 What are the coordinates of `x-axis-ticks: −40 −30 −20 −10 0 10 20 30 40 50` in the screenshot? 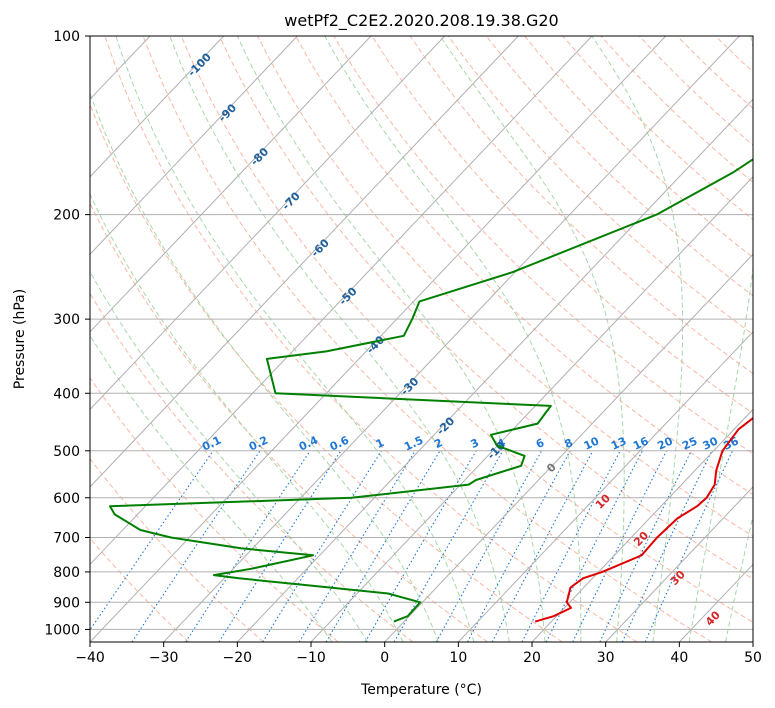 It's located at (418, 654).